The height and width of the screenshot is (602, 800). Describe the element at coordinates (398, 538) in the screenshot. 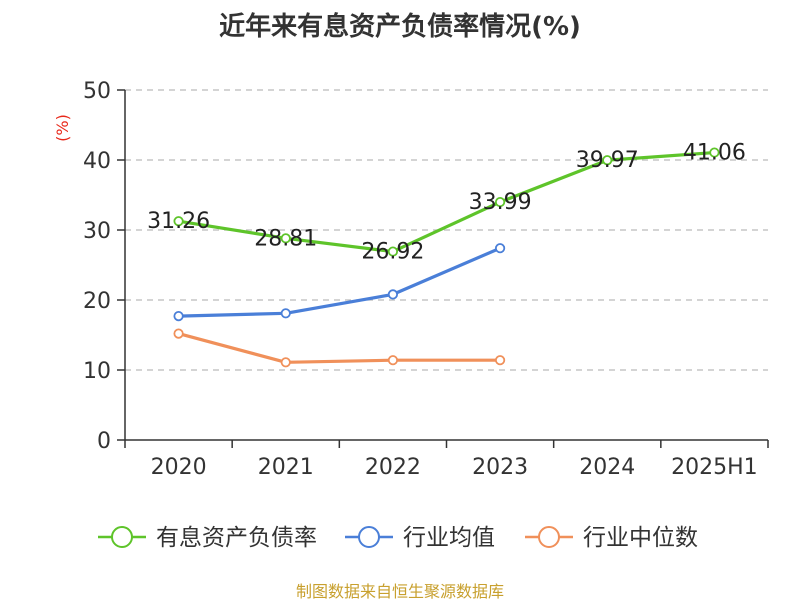

I see `legend: 有息资产负债率 行业均值 行业中位数` at that location.